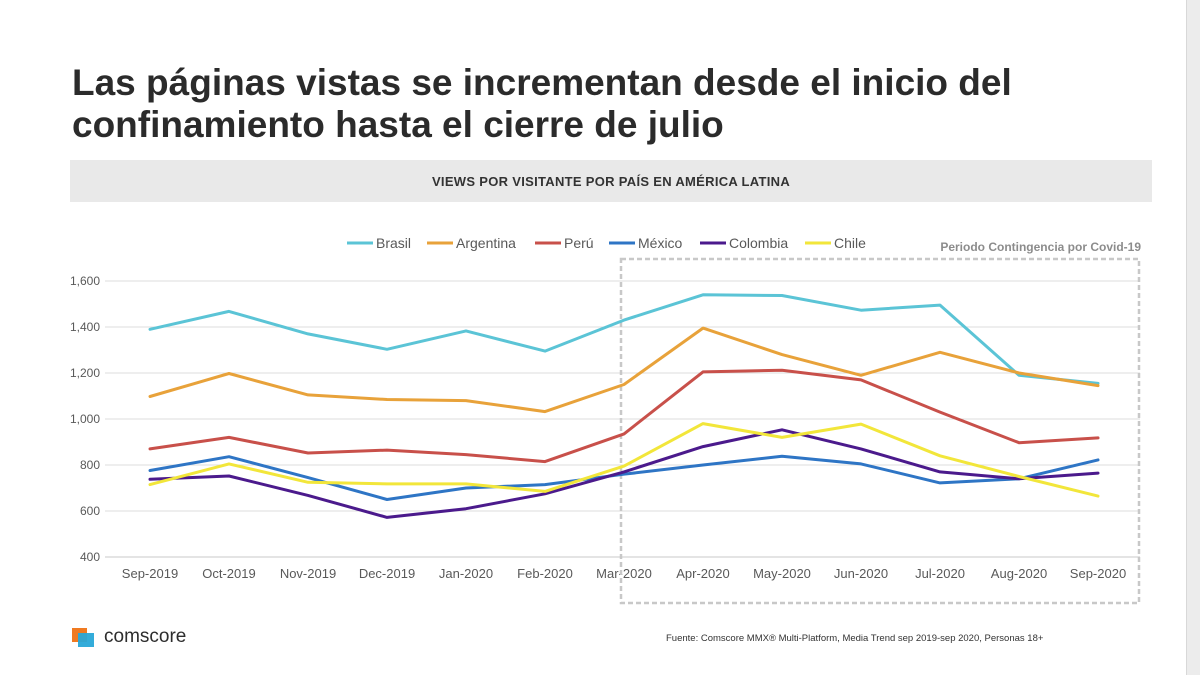  Describe the element at coordinates (850, 243) in the screenshot. I see `legend-label: Chile` at that location.